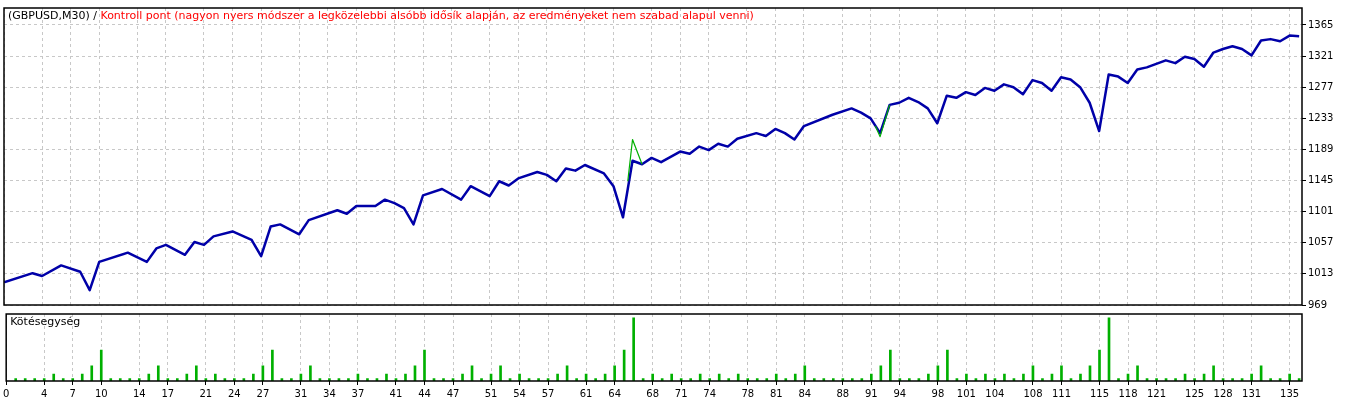 The width and height of the screenshot is (1346, 403). What do you see at coordinates (1223, 393) in the screenshot?
I see `x-tick-label: 128` at bounding box center [1223, 393].